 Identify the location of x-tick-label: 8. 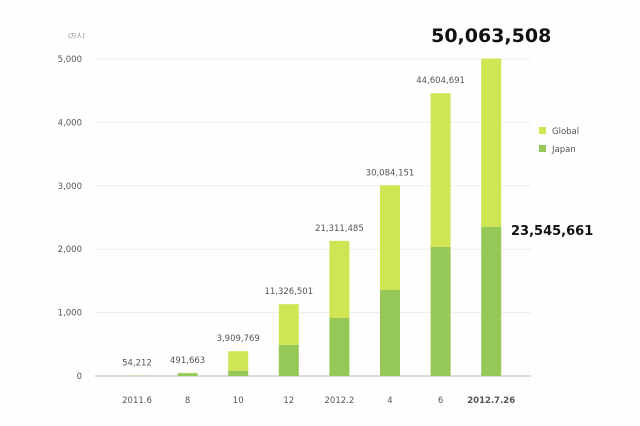
(187, 401).